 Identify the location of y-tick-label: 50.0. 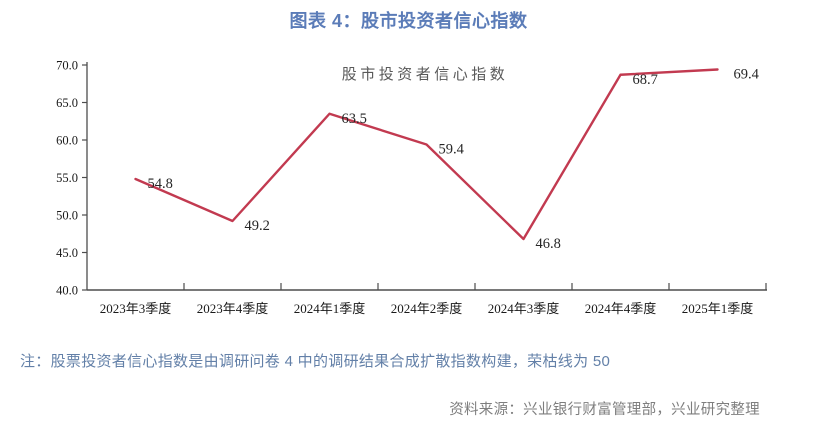
(67, 216).